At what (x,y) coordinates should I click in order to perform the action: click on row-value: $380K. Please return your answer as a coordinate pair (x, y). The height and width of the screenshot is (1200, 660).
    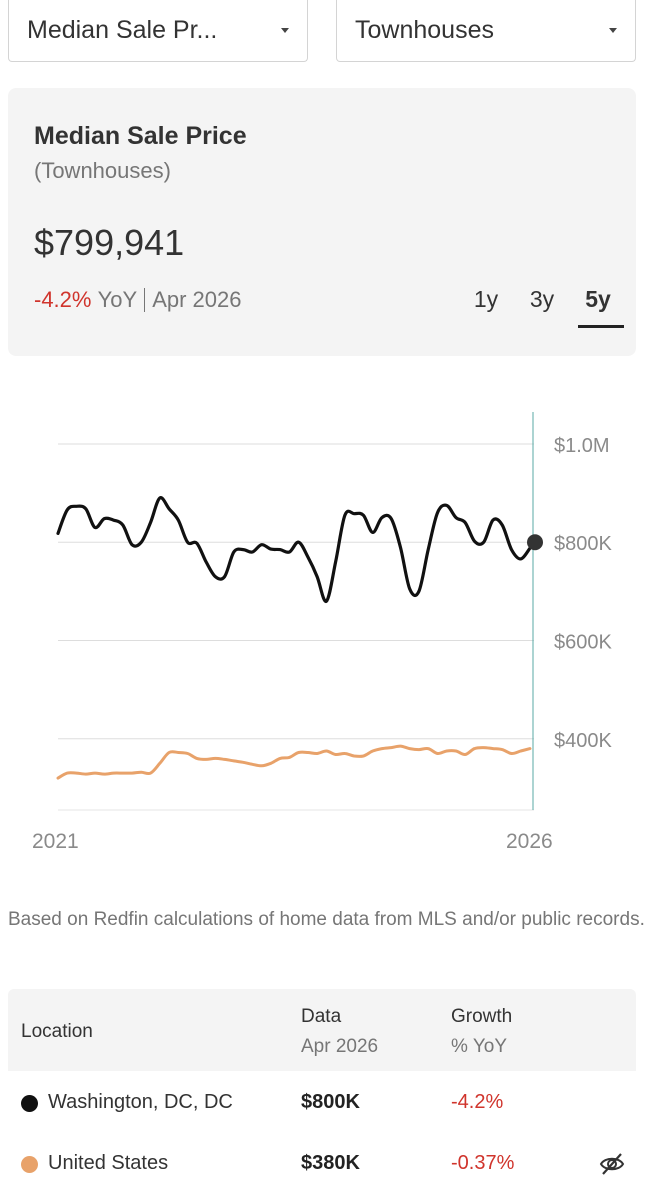
    Looking at the image, I should click on (330, 1163).